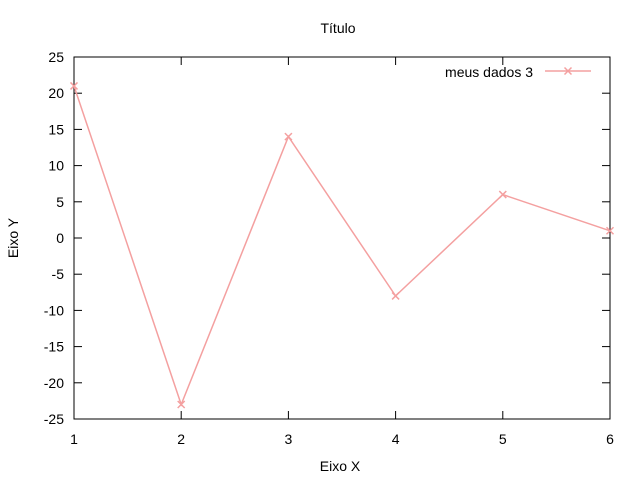 The image size is (640, 480). I want to click on legend-marker-sample, so click(568, 71).